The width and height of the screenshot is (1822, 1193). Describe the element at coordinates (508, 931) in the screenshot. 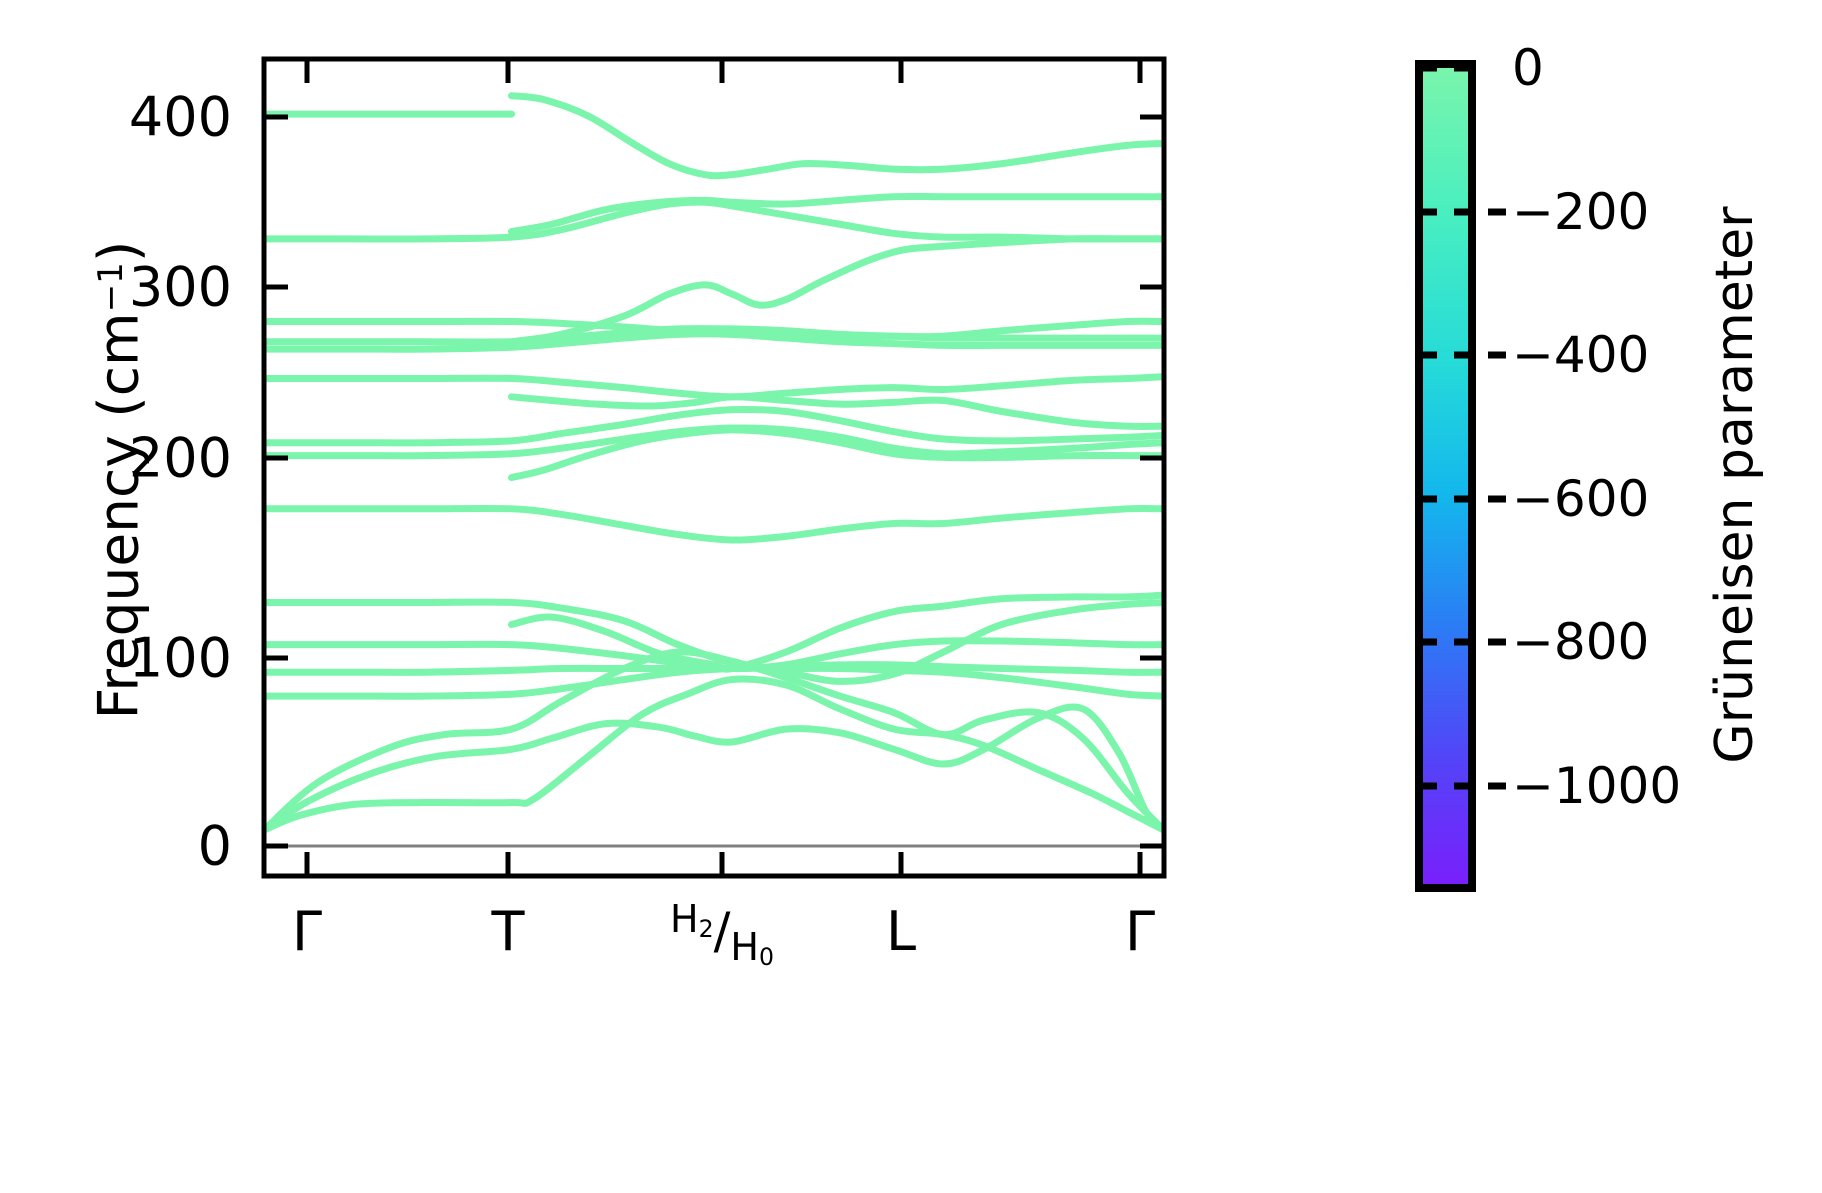

I see `x-tick-label-T: T` at that location.